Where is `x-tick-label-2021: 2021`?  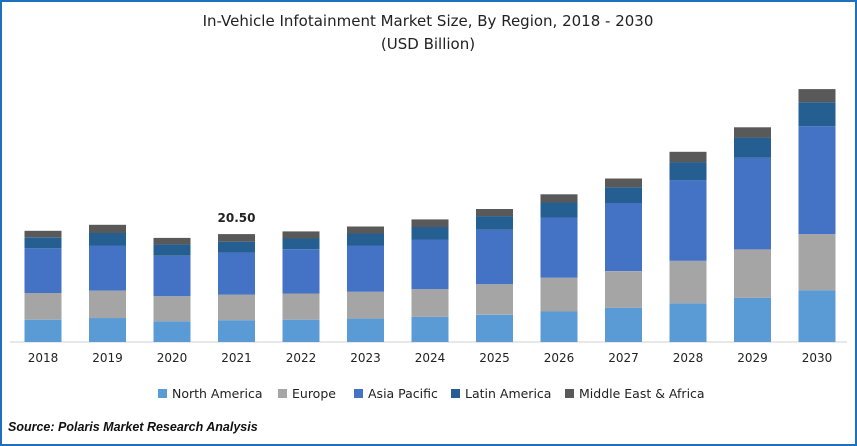 x-tick-label-2021: 2021 is located at coordinates (236, 358).